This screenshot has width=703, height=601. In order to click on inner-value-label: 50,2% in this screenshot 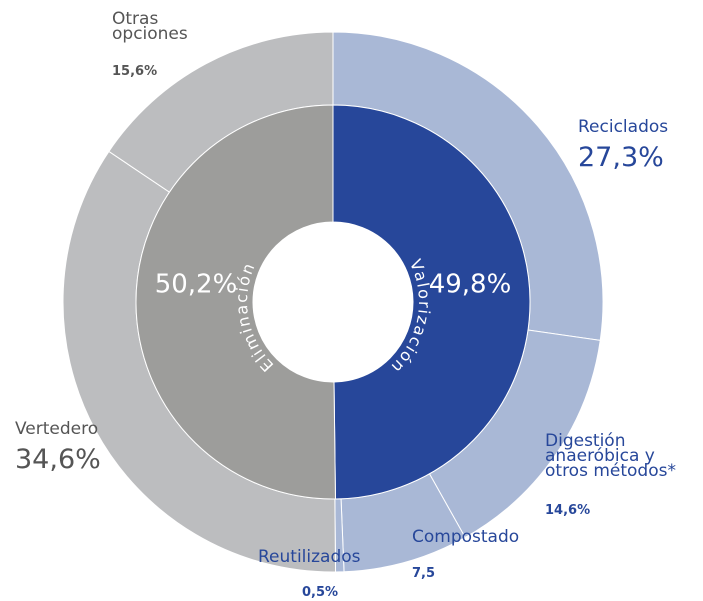, I will do `click(196, 285)`.